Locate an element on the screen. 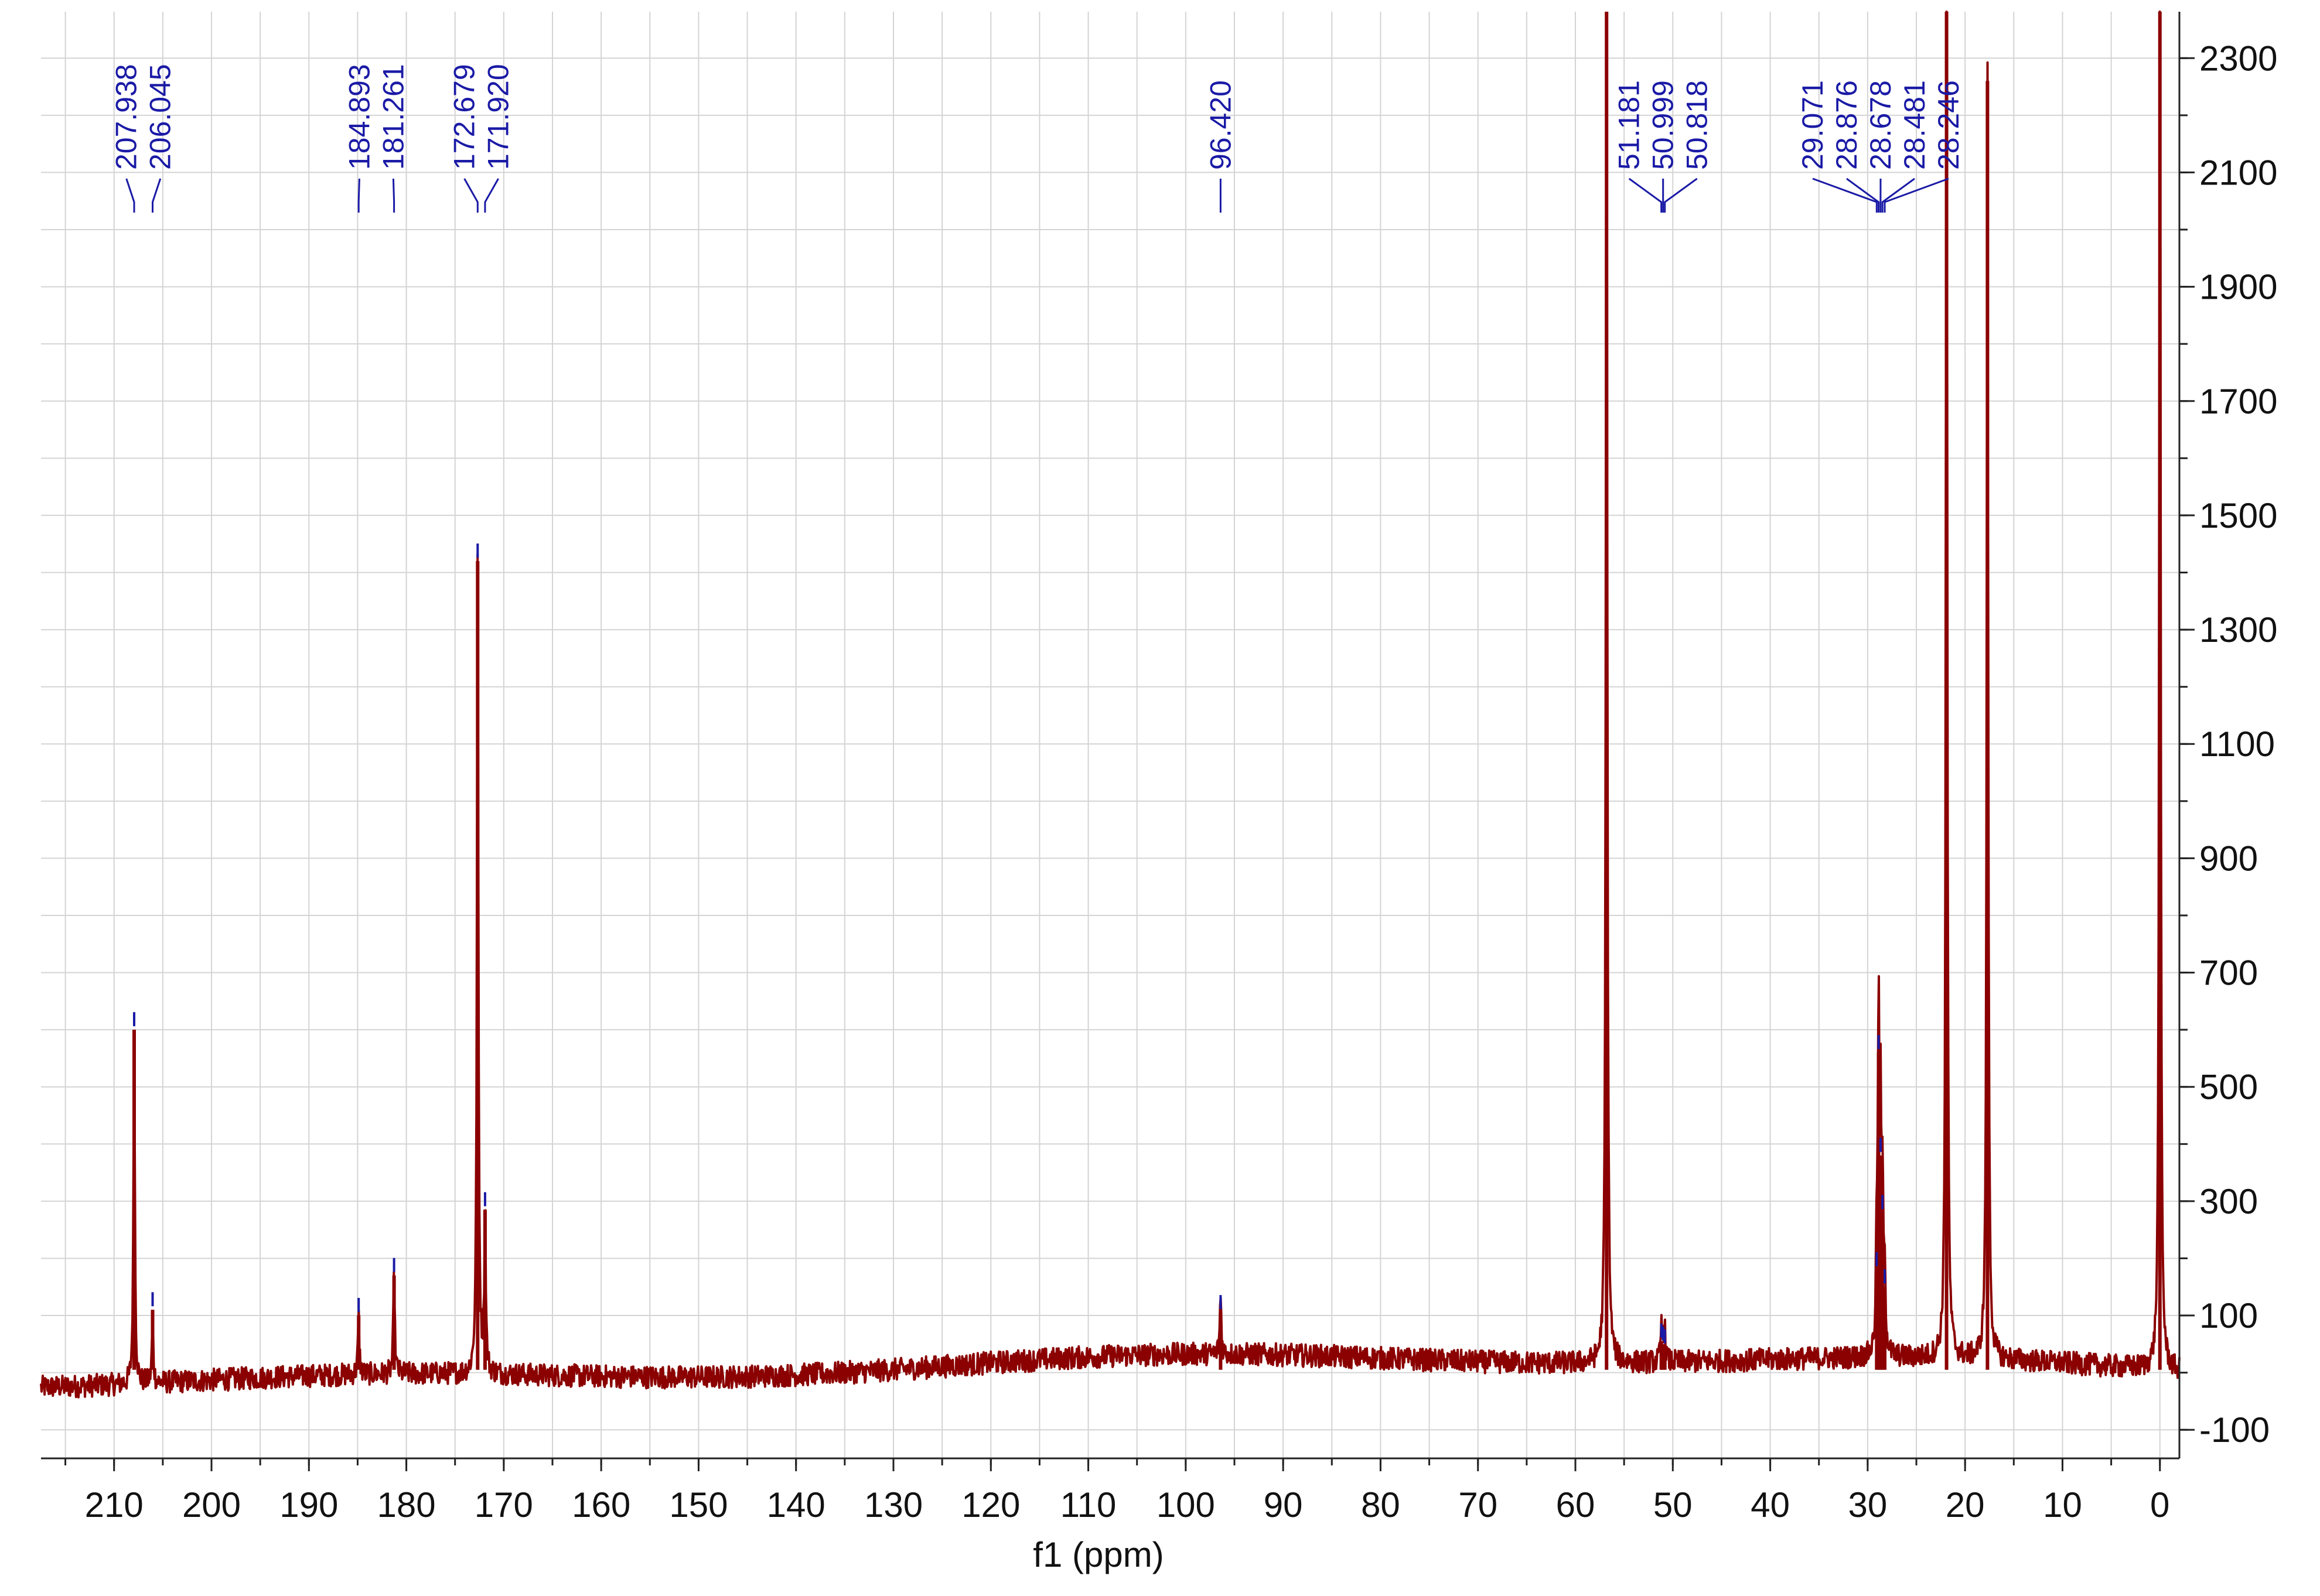  peak-label: 28.246 is located at coordinates (1948, 125).